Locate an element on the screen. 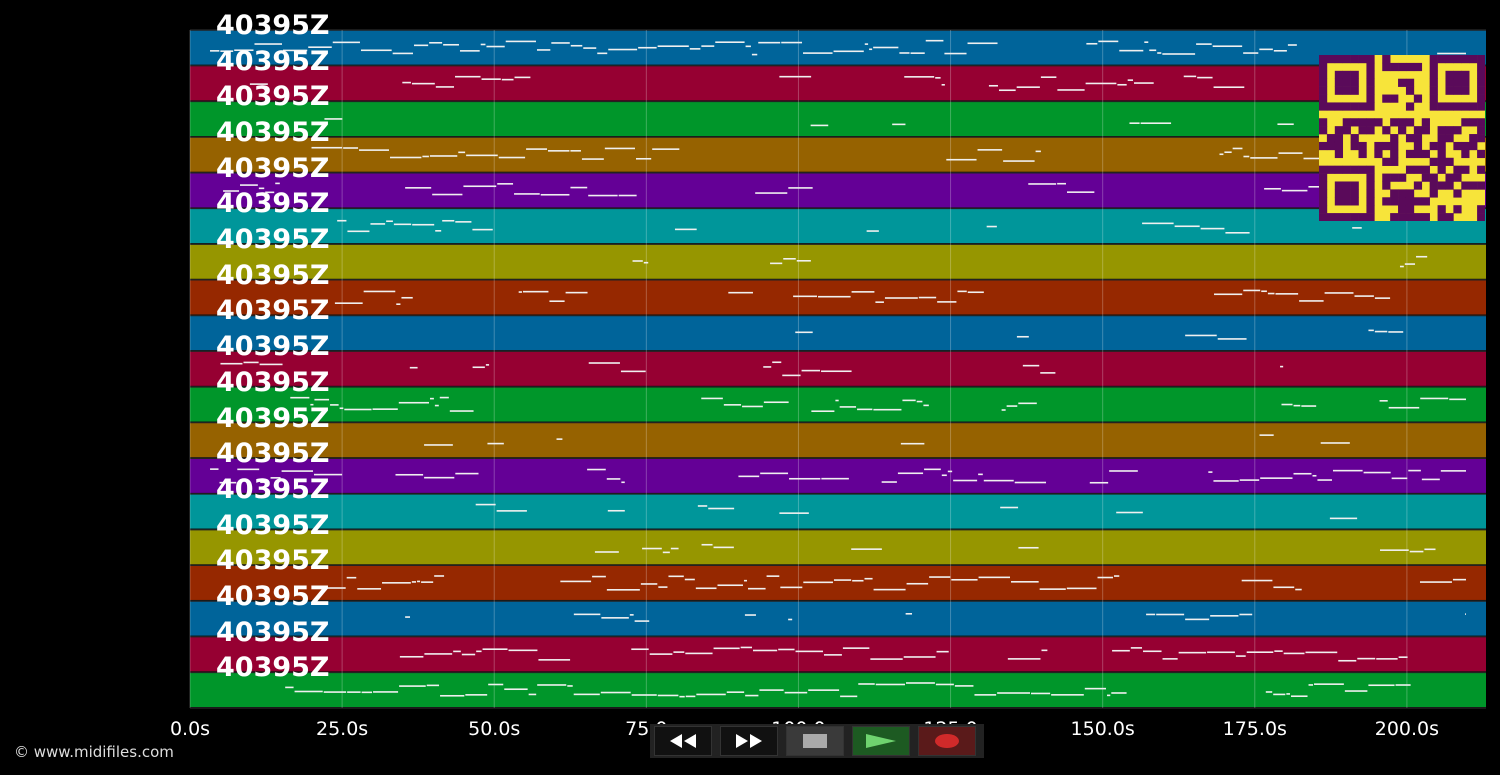 This screenshot has width=1500, height=775. time-tick-label: 50.0s is located at coordinates (494, 729).